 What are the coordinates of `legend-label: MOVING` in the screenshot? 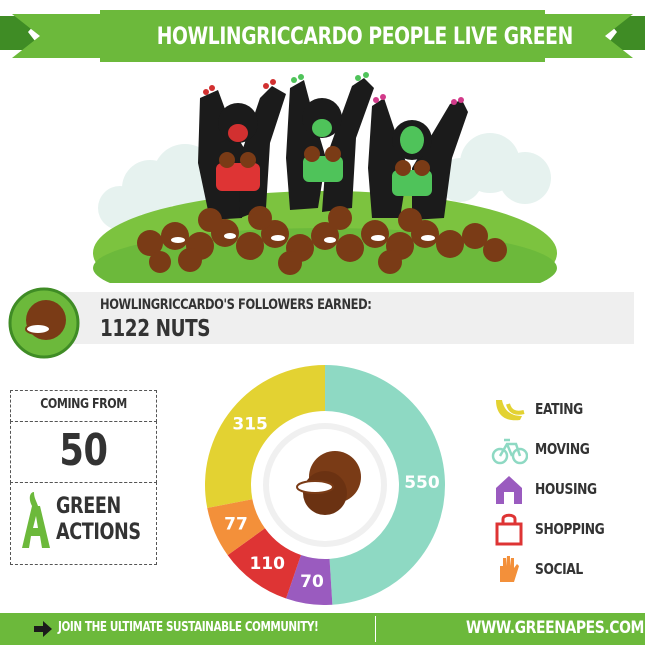 It's located at (562, 449).